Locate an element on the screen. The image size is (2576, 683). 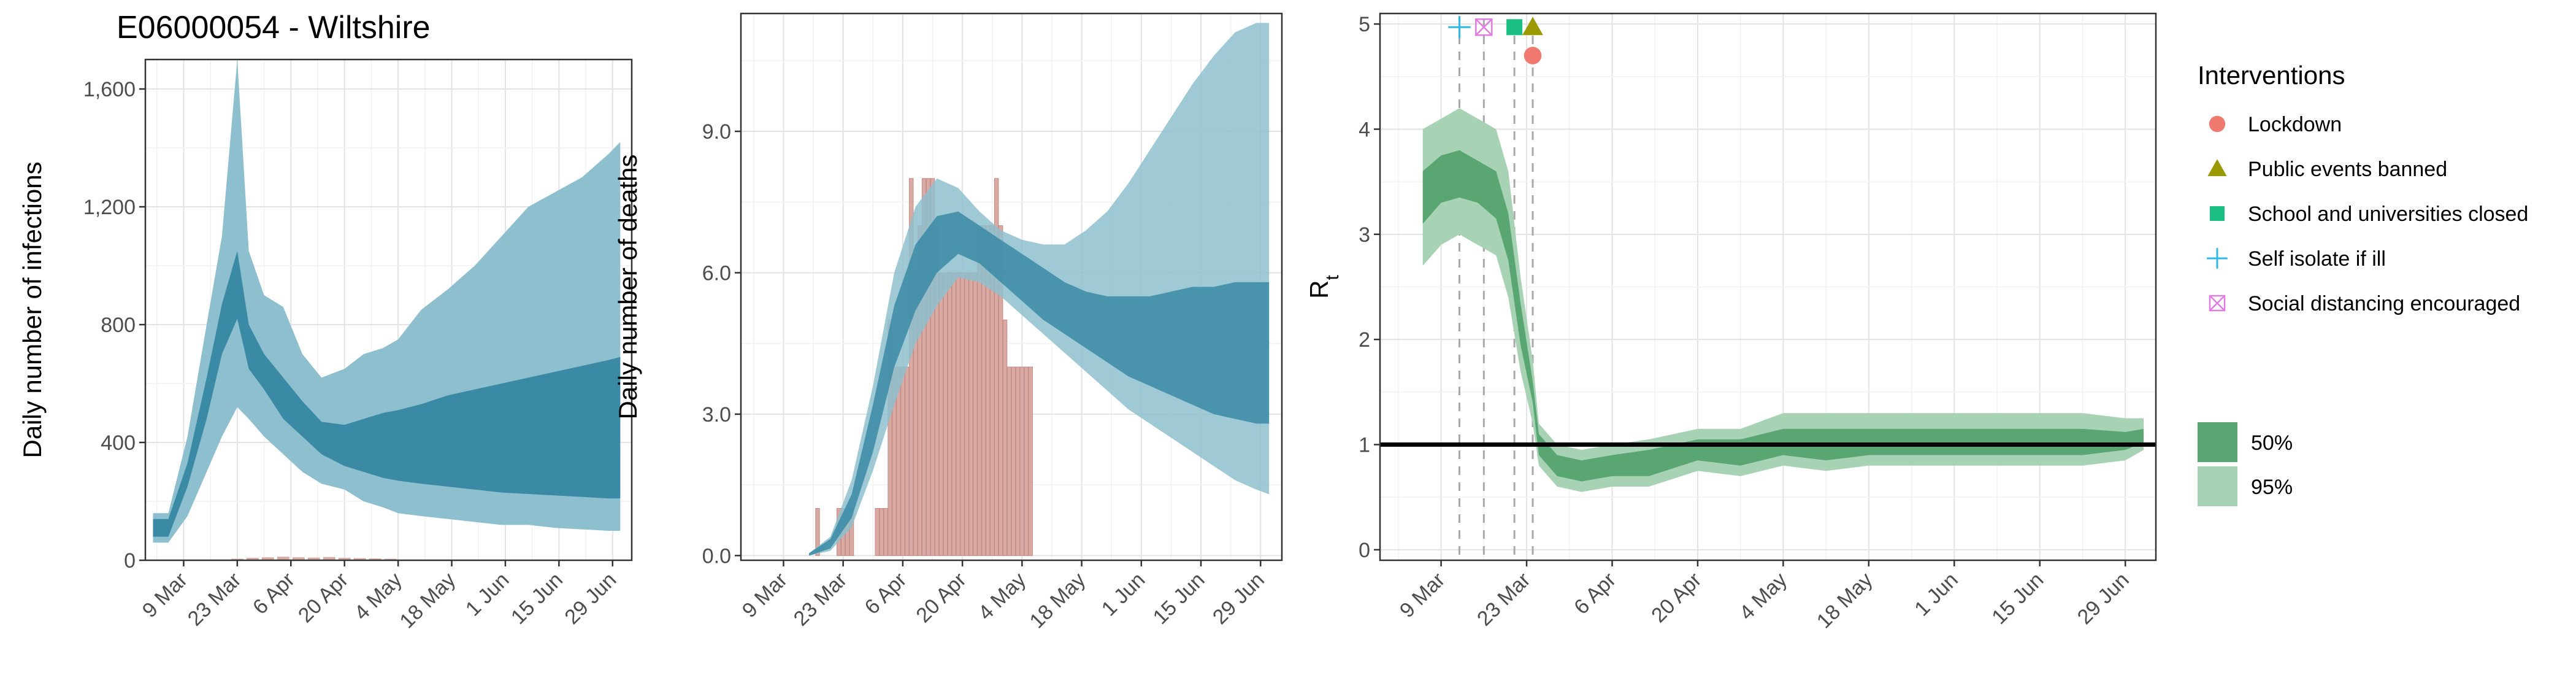
y-tick-label: 1 is located at coordinates (1364, 446).